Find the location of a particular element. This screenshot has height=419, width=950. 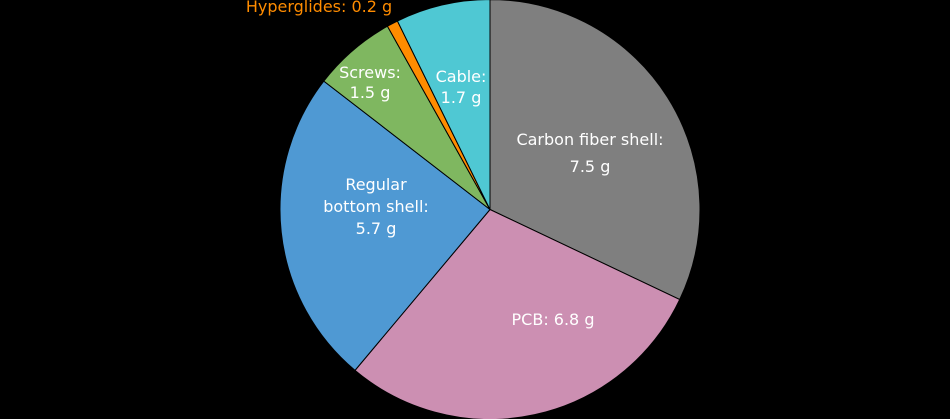

pie-slice-cable is located at coordinates (443, 105).